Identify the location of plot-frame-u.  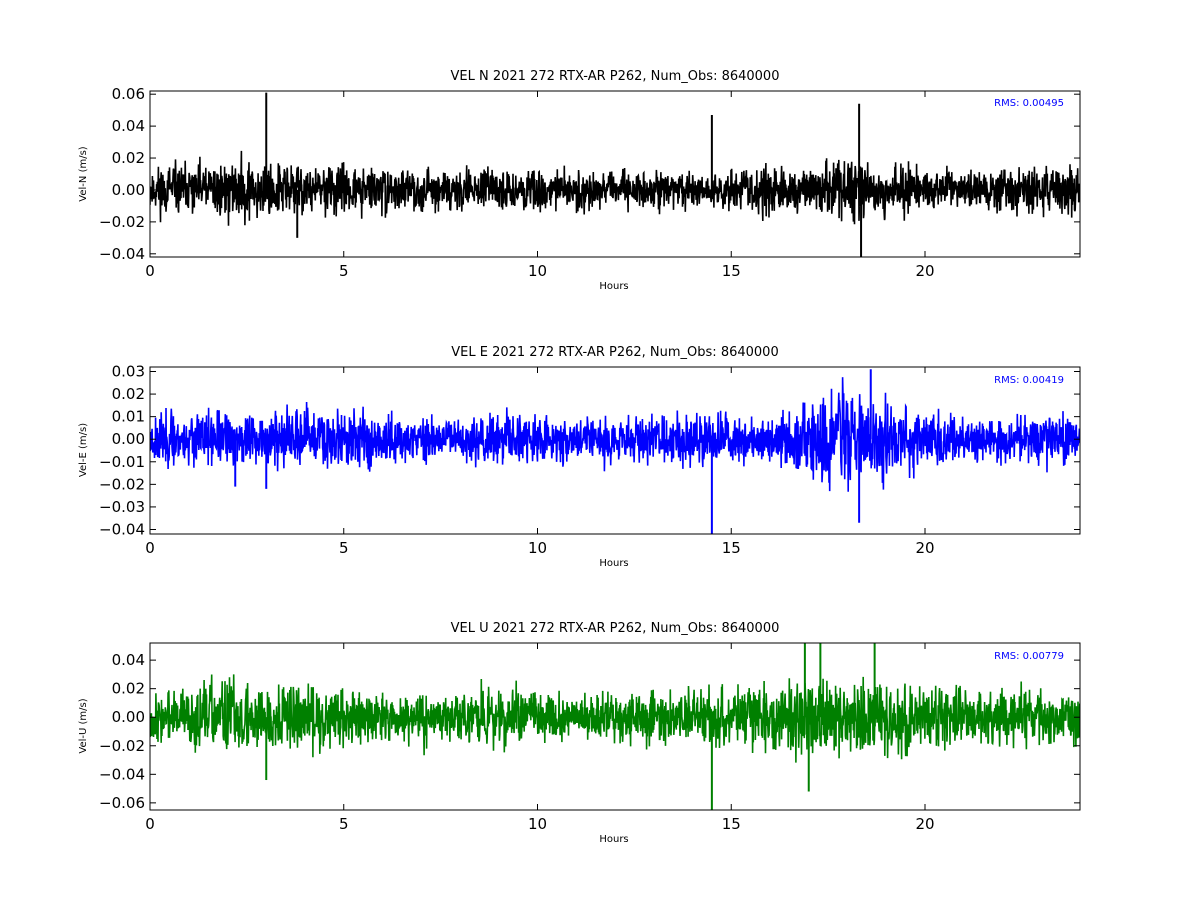
(615, 726).